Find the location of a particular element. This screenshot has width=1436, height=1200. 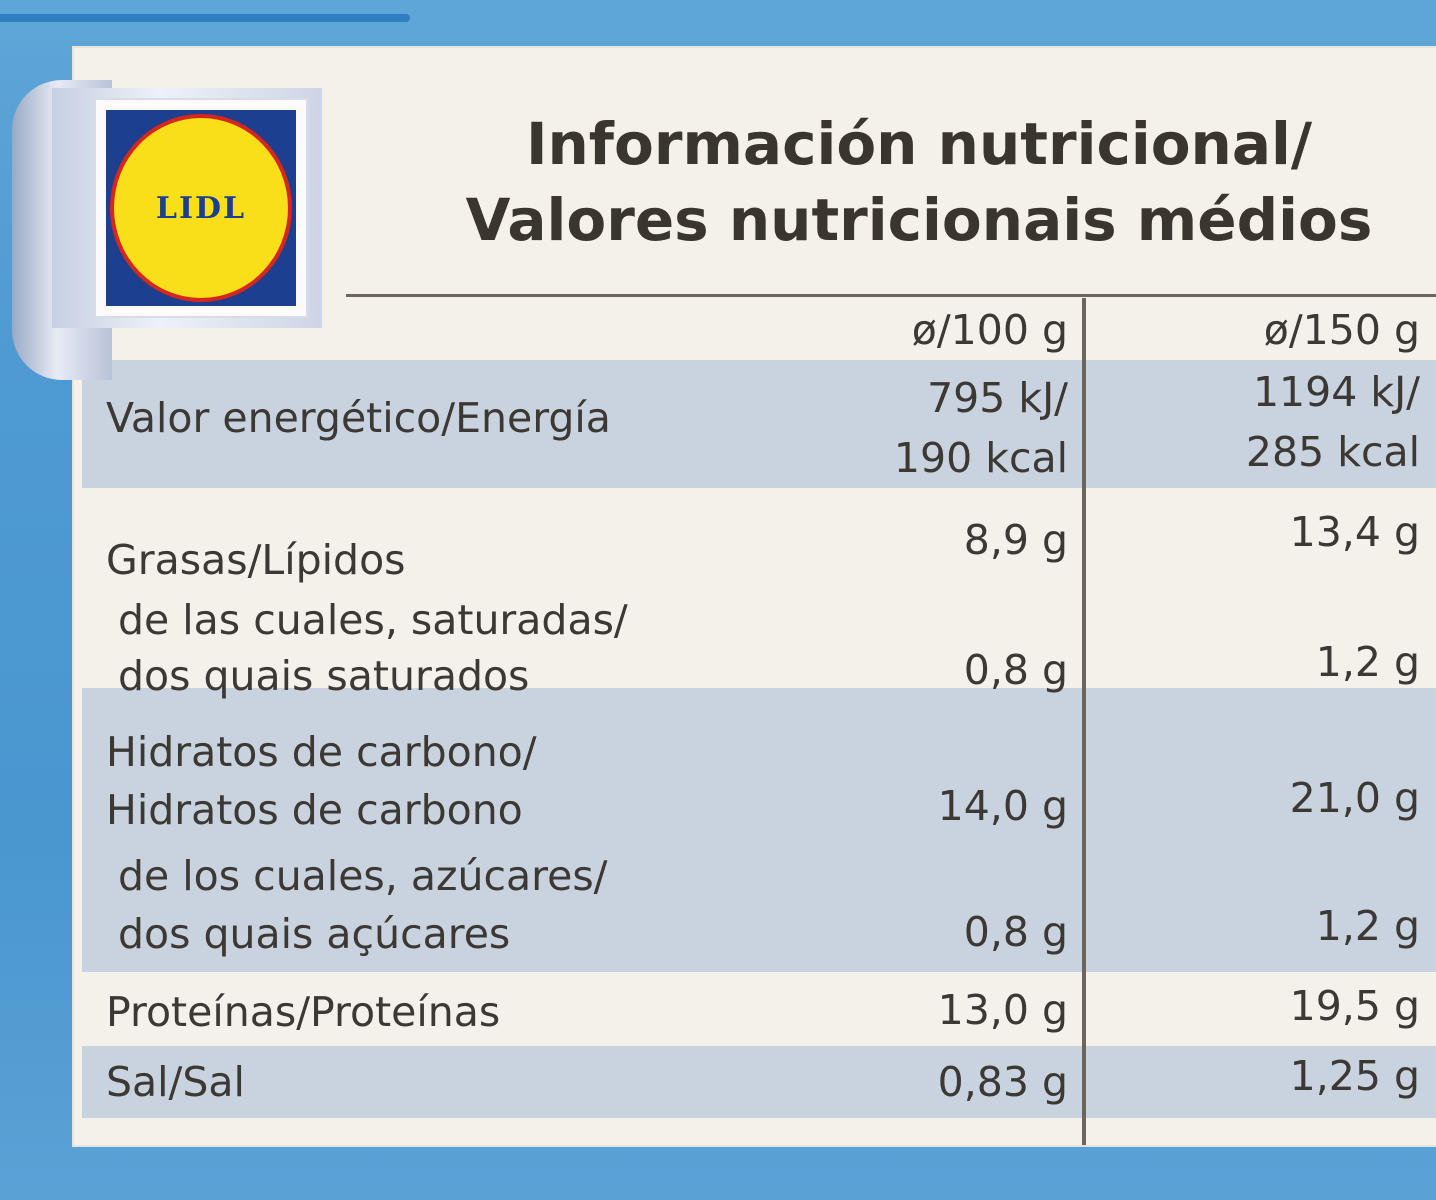

proteins-per100: 13,0 g is located at coordinates (1002, 1010).